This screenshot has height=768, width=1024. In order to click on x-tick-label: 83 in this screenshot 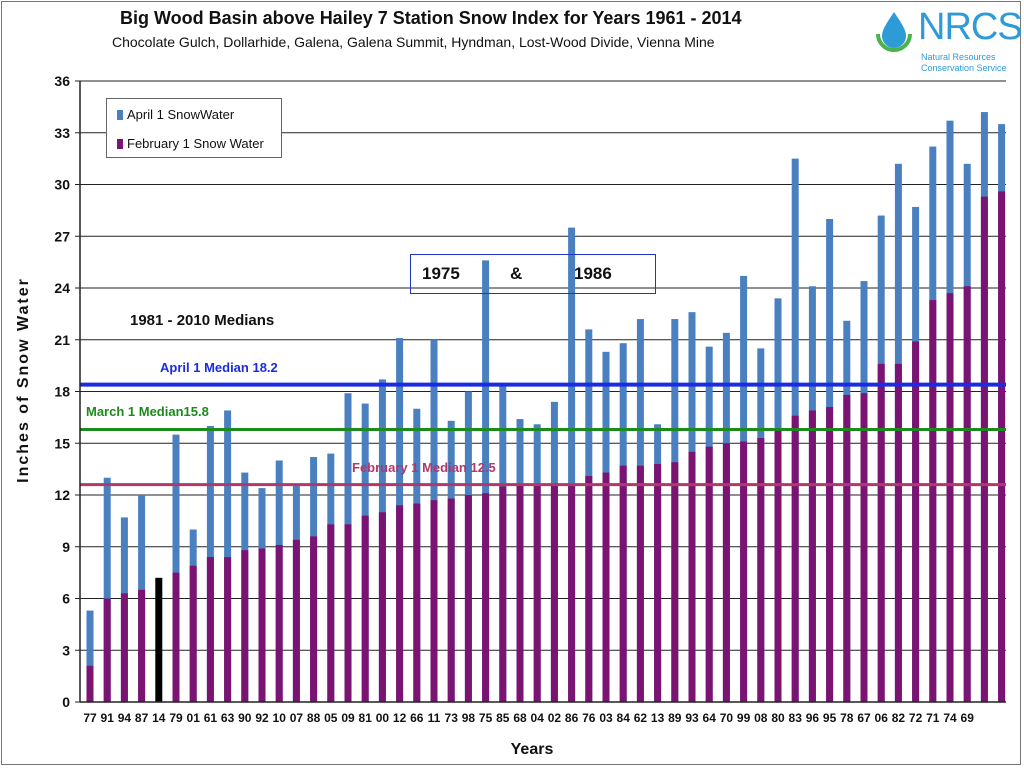, I will do `click(796, 718)`.